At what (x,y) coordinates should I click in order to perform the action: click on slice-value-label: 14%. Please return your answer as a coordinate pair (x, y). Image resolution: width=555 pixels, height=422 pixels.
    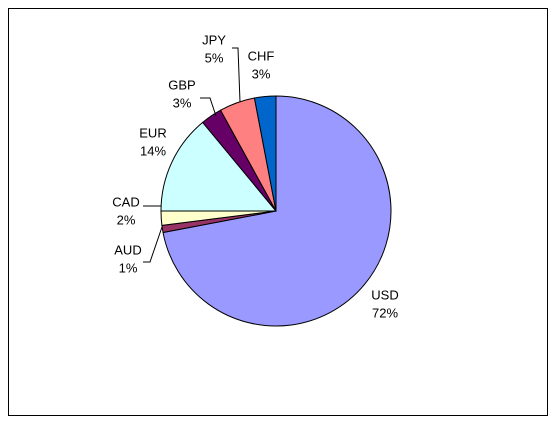
    Looking at the image, I should click on (153, 150).